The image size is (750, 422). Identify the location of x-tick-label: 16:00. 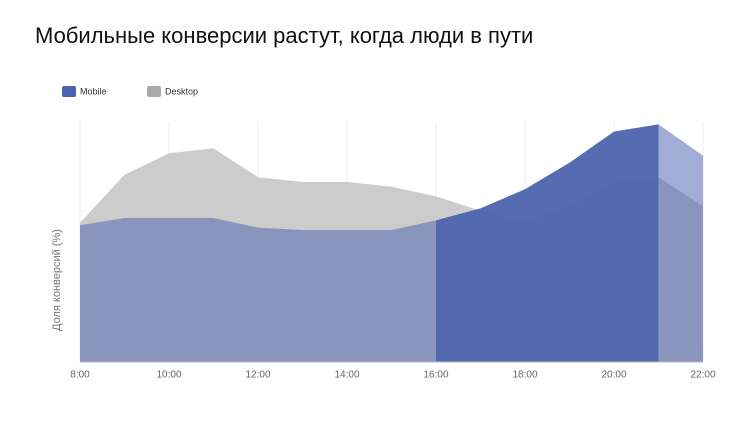
(435, 375).